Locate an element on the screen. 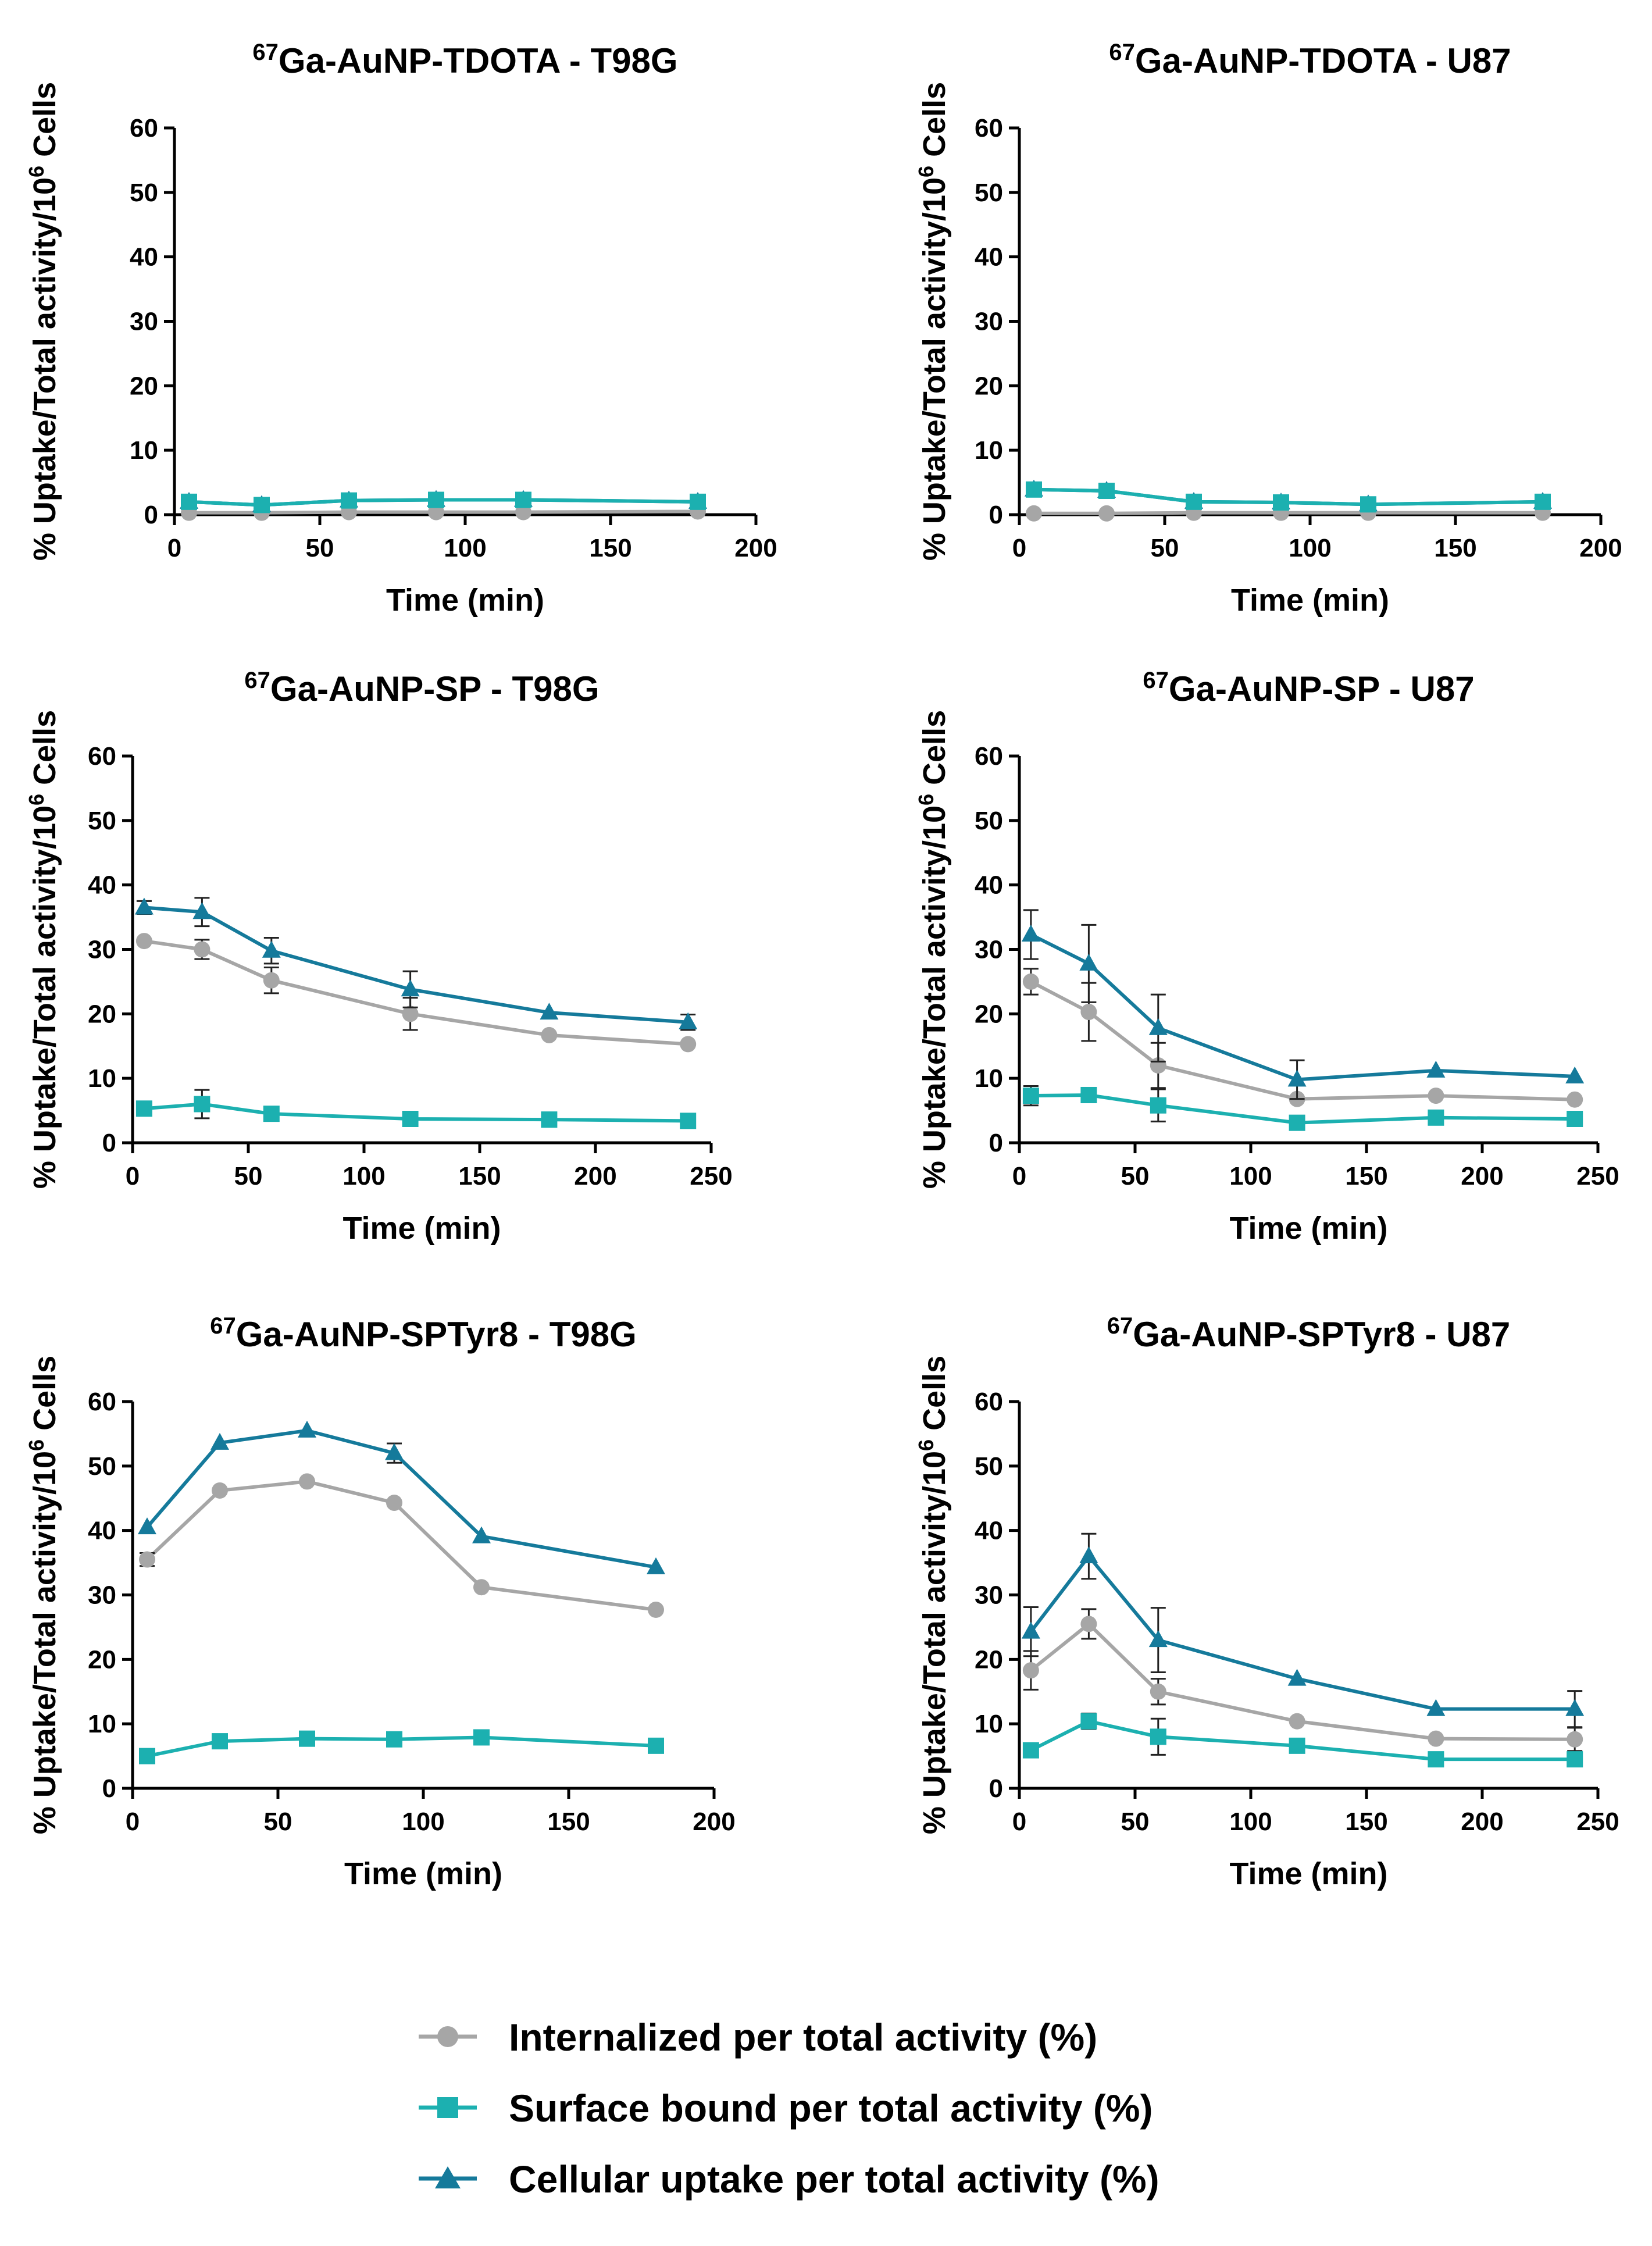 The image size is (1652, 2246). chart-title-text: Ga-AuNP-TDOTA - U87 is located at coordinates (1323, 60).